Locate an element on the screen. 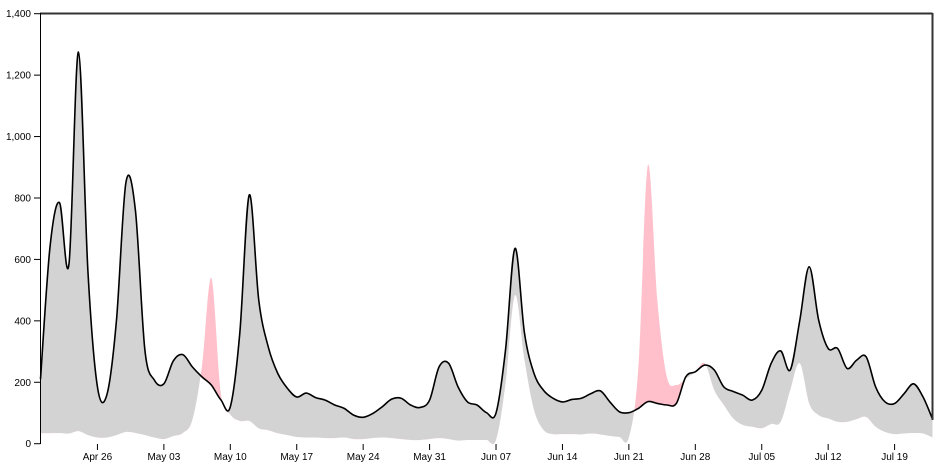 The height and width of the screenshot is (466, 945). x-tick-label: Jul 12 is located at coordinates (828, 457).